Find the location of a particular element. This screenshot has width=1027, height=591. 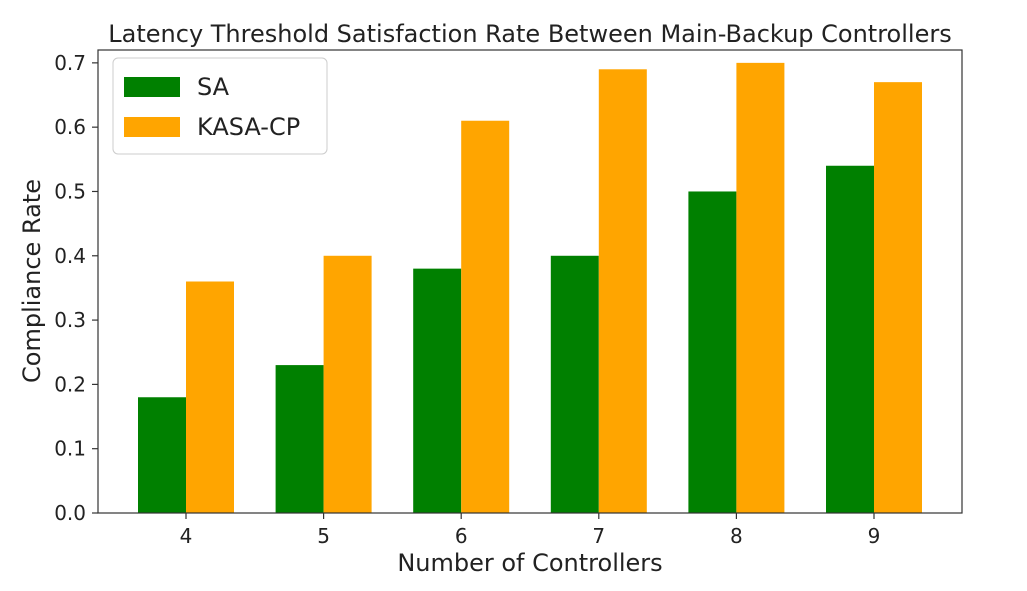

legend-swatch-sa is located at coordinates (152, 87).